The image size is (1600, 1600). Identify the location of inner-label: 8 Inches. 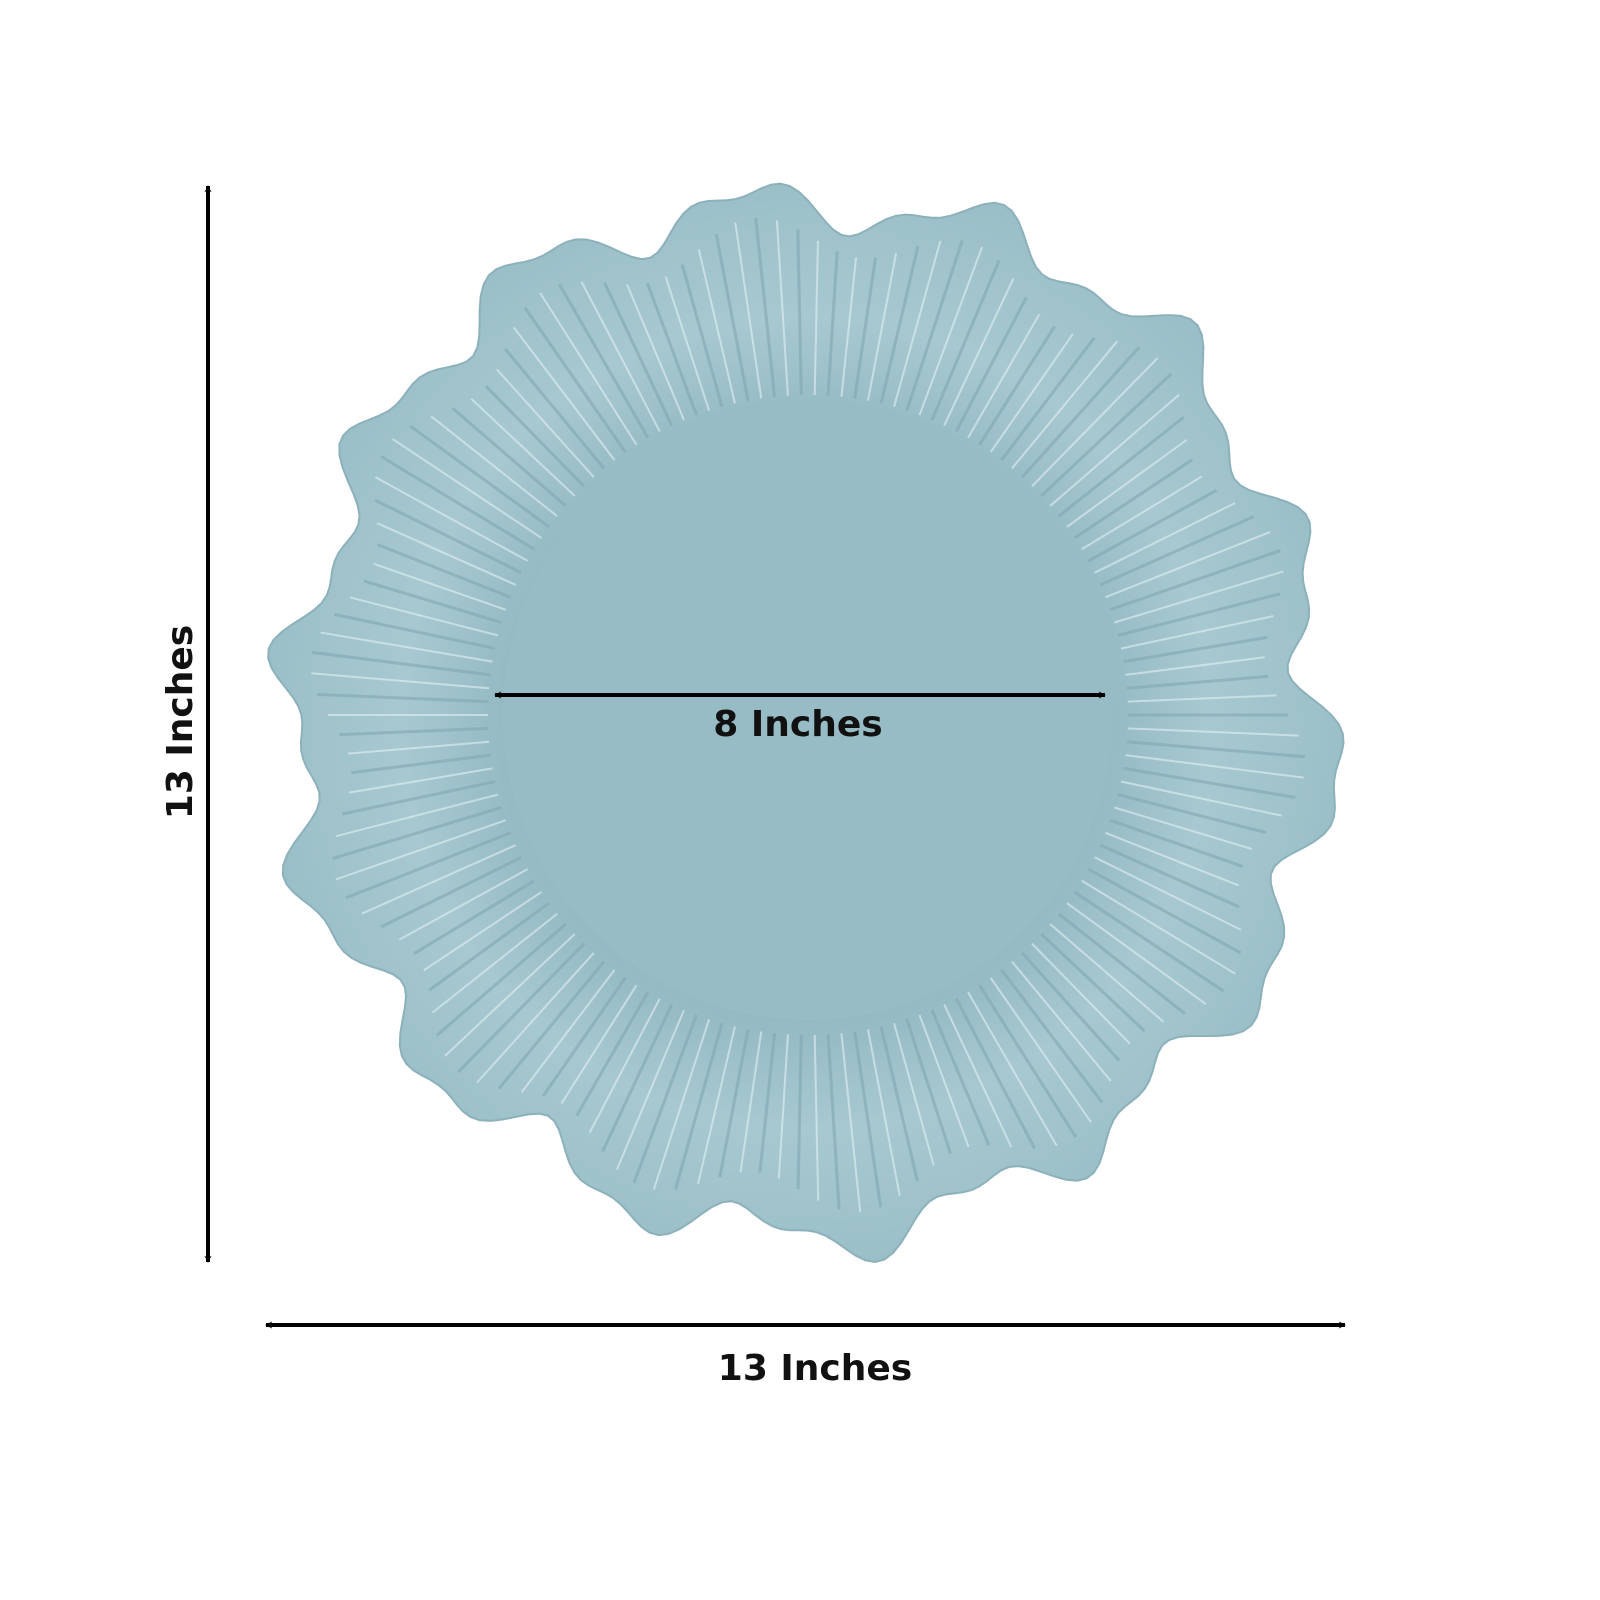
(797, 724).